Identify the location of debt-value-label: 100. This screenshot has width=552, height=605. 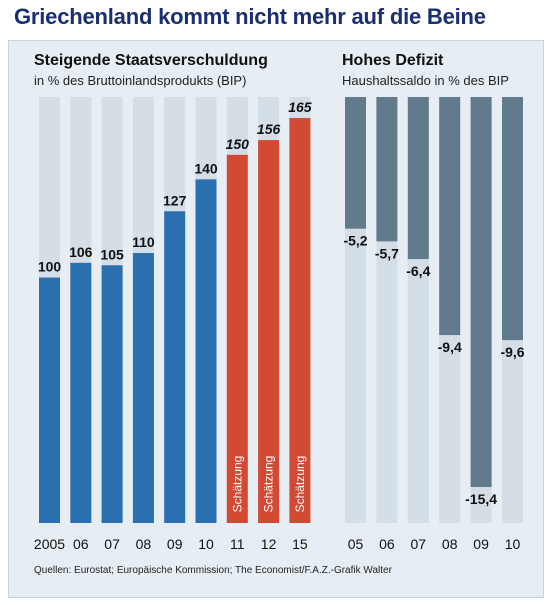
(50, 267).